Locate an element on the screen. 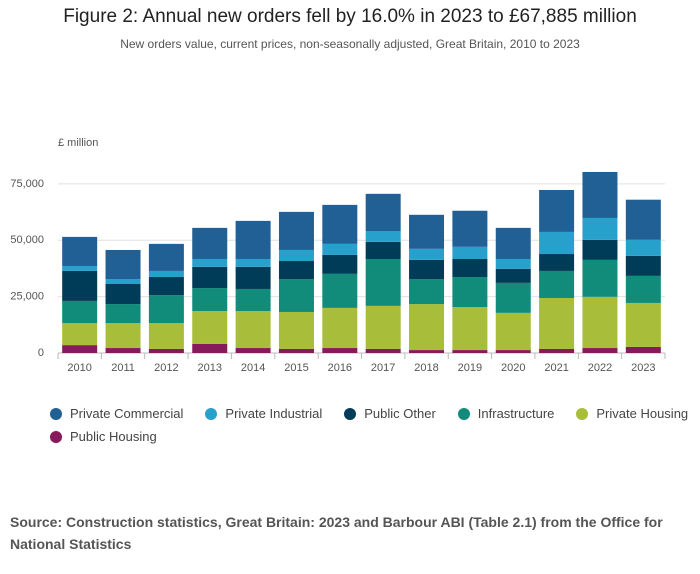 The height and width of the screenshot is (574, 700). legend-label: Infrastructure is located at coordinates (516, 413).